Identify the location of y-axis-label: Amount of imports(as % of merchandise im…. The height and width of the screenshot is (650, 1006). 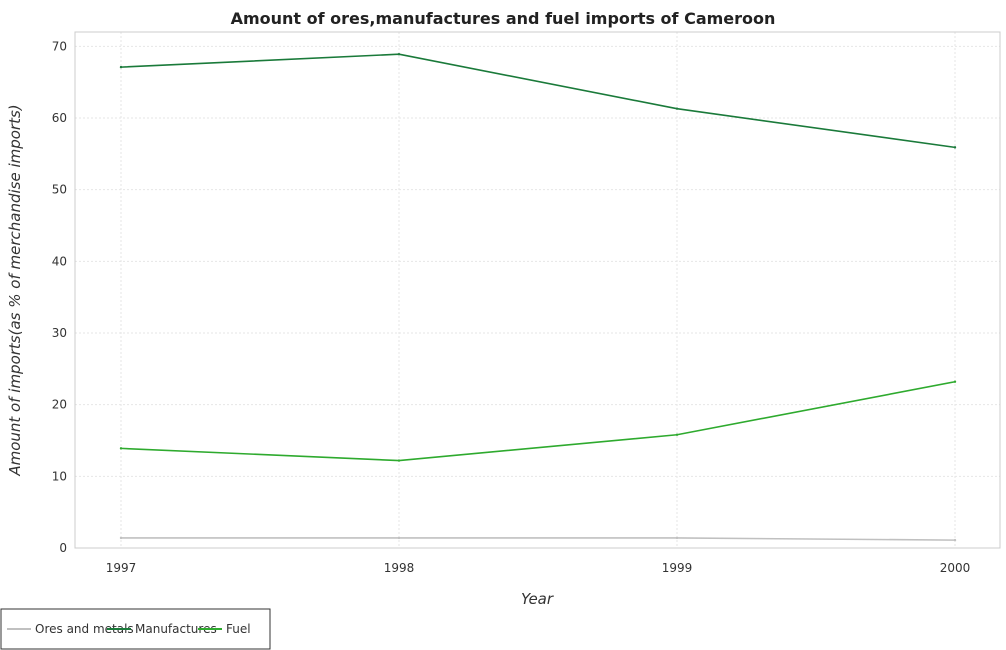
(15, 290).